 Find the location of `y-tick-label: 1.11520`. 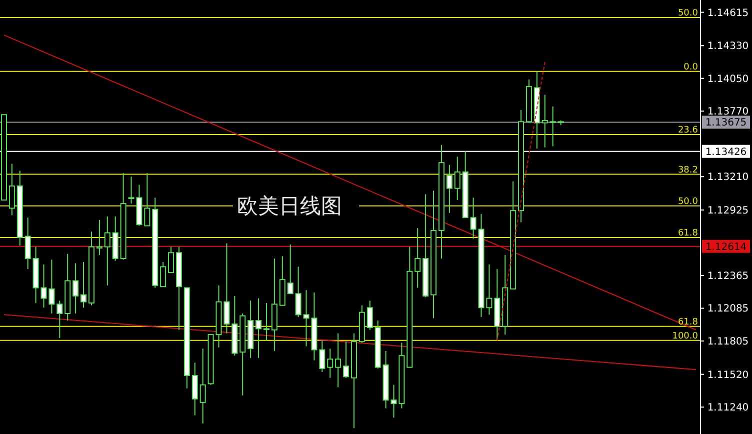

y-tick-label: 1.11520 is located at coordinates (728, 375).